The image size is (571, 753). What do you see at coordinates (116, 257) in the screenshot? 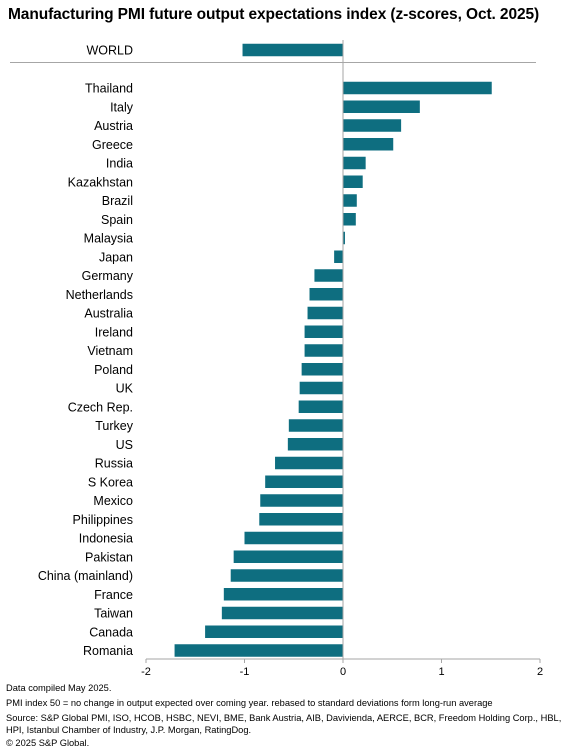
I see `category-label-japan: Japan` at bounding box center [116, 257].